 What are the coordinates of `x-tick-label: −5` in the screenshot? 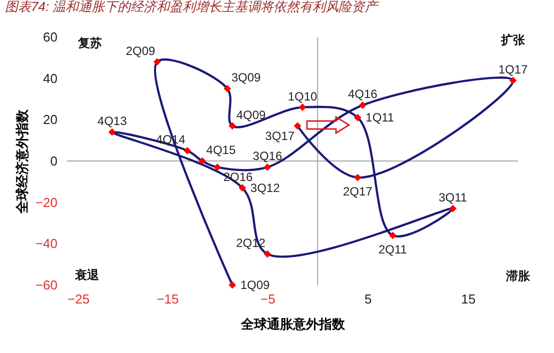 It's located at (268, 299).